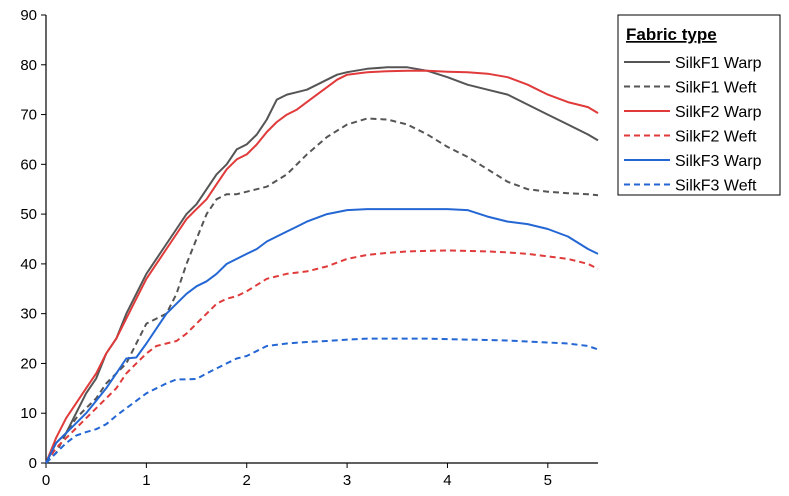 This screenshot has height=496, width=789. I want to click on x-tick-label: 5, so click(548, 480).